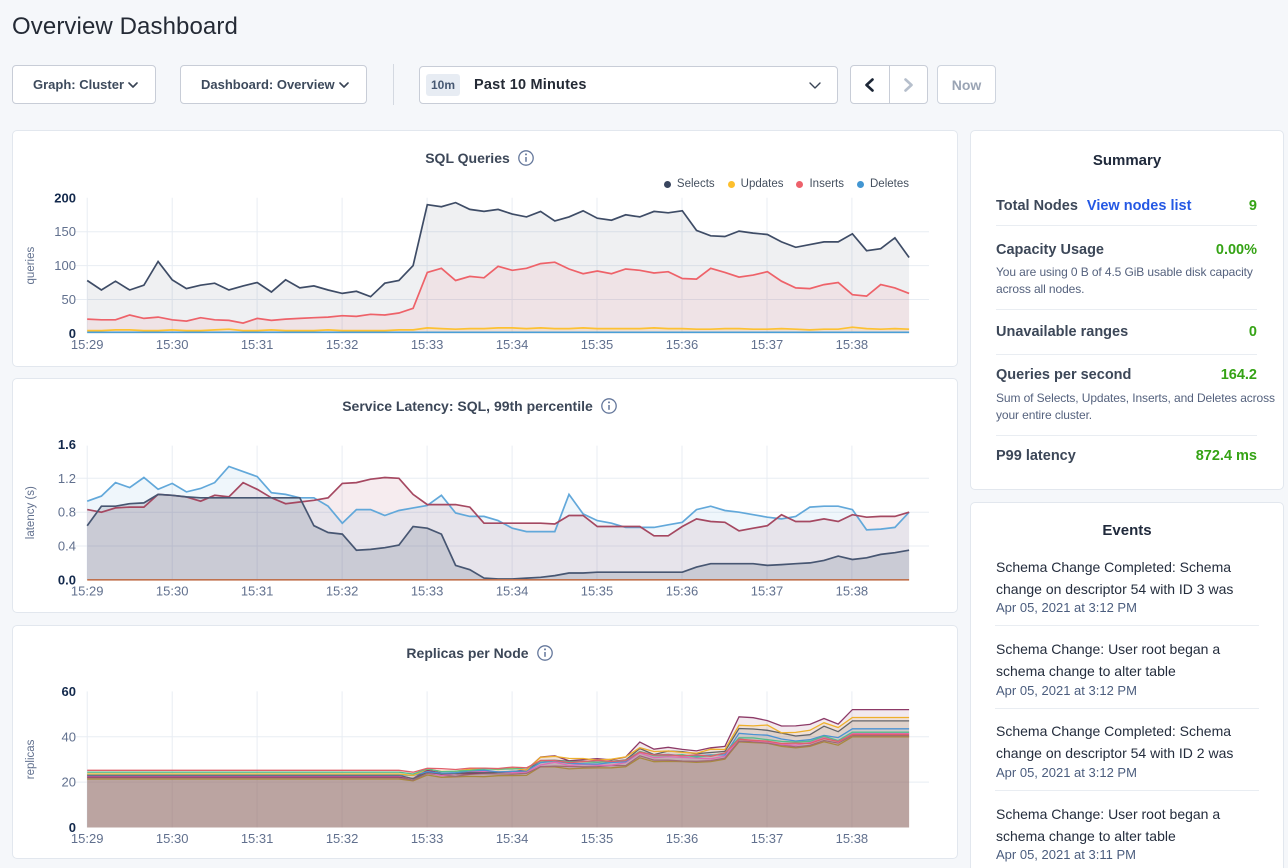 The width and height of the screenshot is (1288, 868). What do you see at coordinates (65, 265) in the screenshot?
I see `svg-text: 100` at bounding box center [65, 265].